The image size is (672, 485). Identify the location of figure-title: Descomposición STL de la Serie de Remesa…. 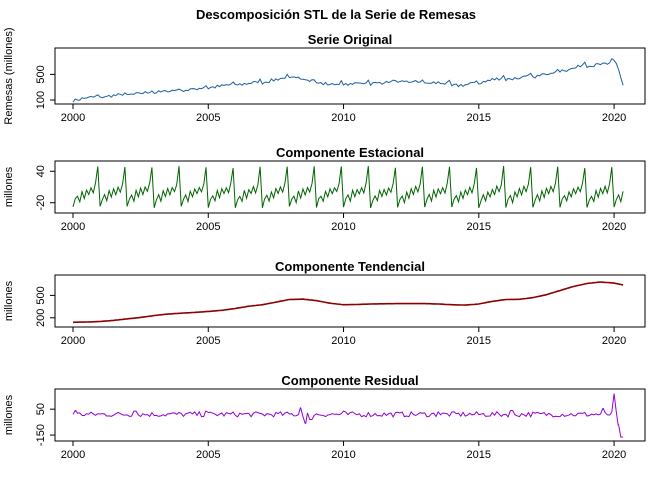
(336, 14).